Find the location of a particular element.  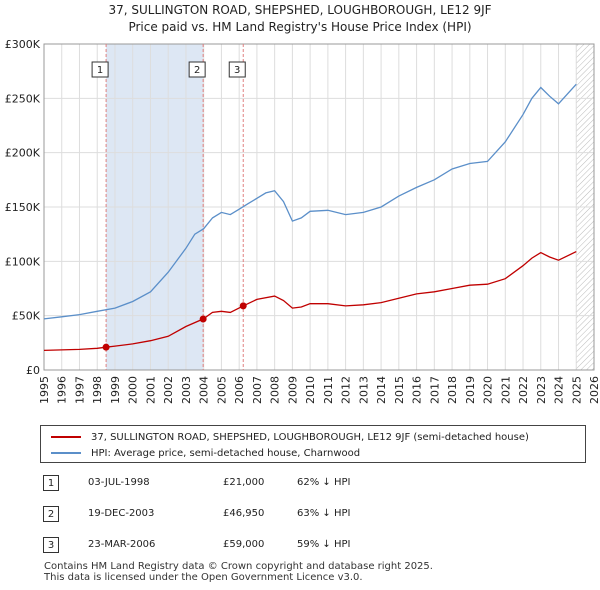

x-tick-label: 2011 is located at coordinates (328, 390).